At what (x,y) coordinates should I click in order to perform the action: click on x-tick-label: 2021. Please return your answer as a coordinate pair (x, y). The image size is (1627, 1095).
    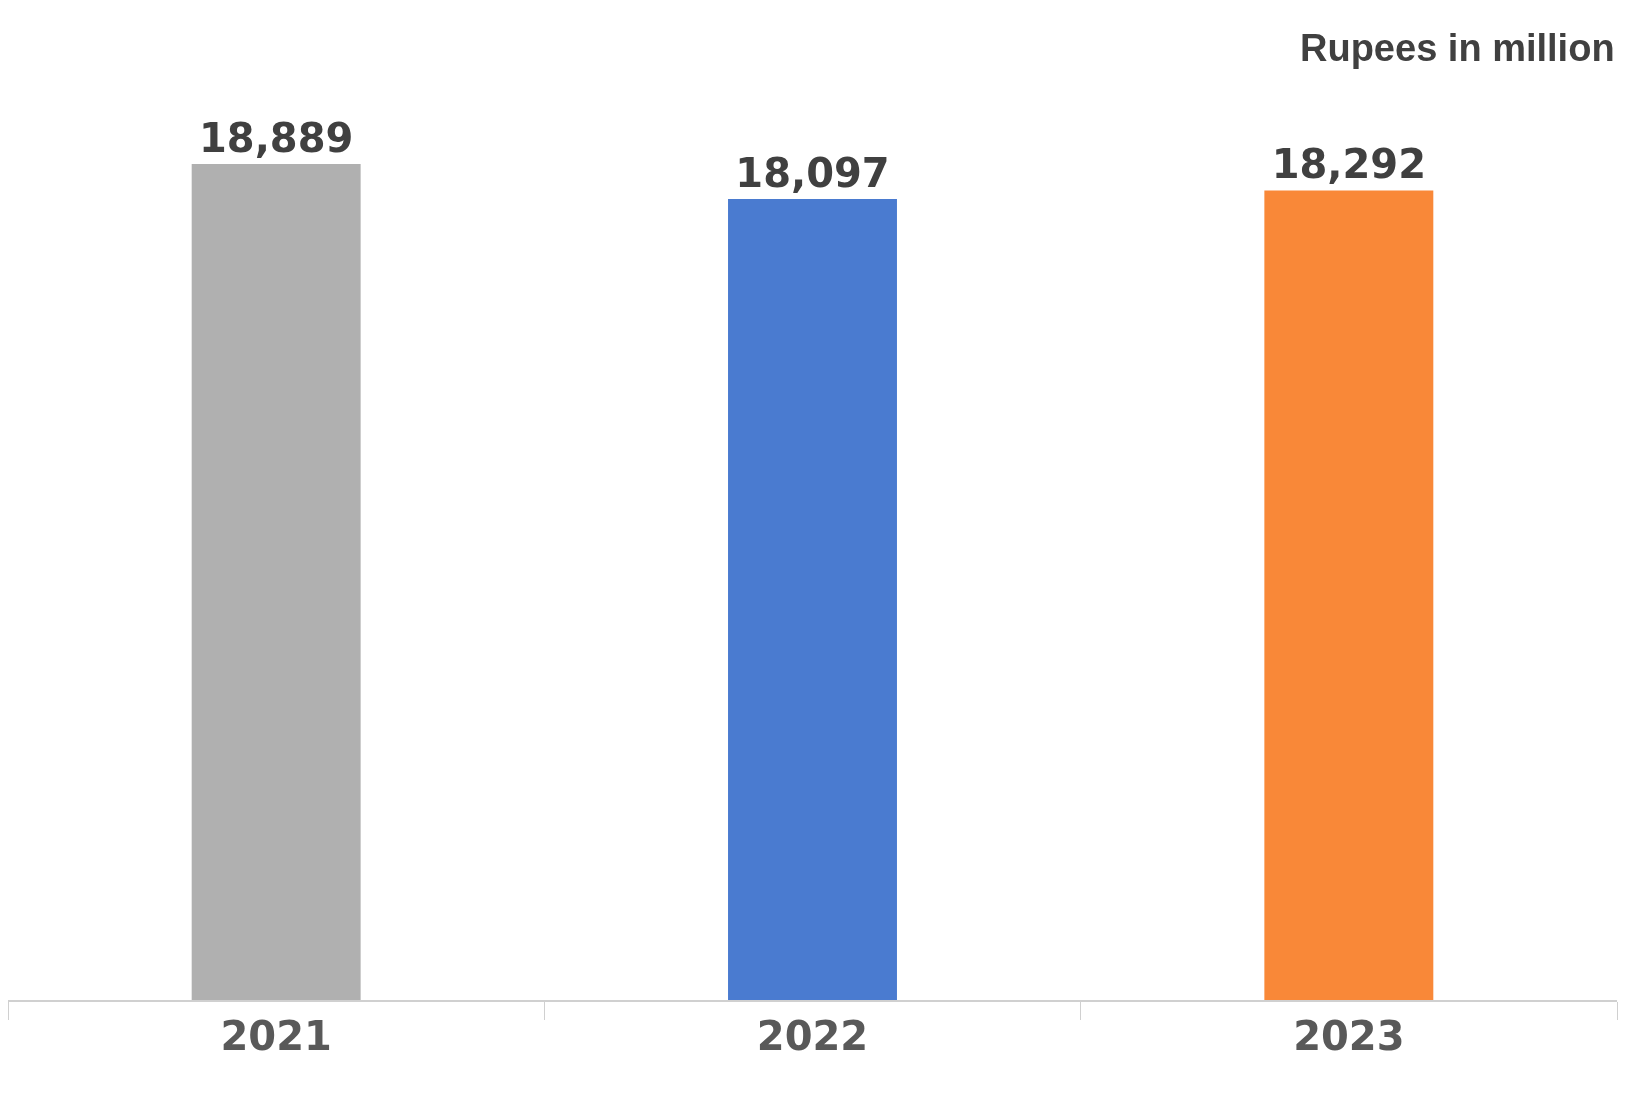
    Looking at the image, I should click on (276, 1036).